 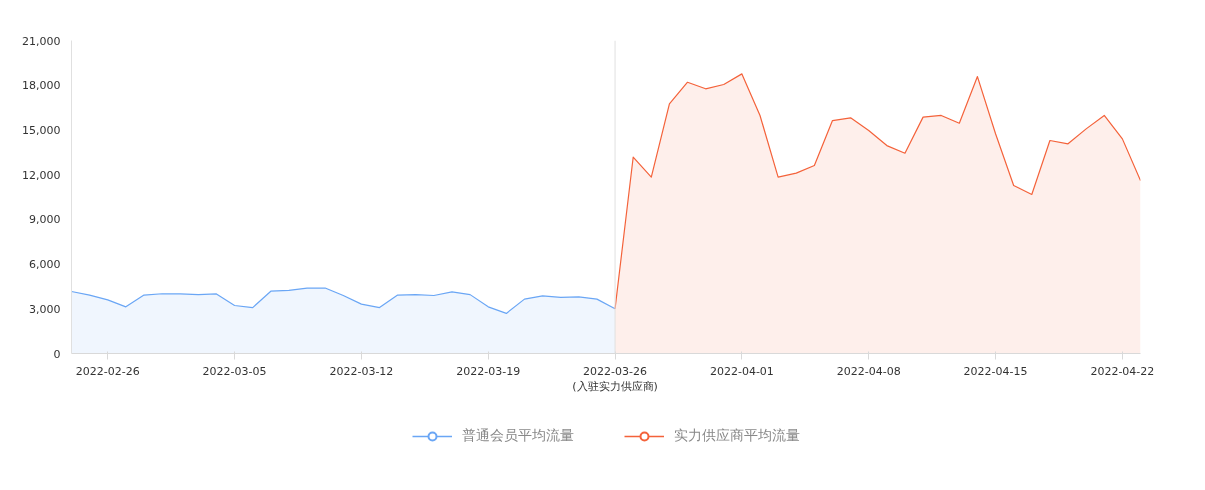 I want to click on legend-label: 实力供应商平均流量, so click(x=736, y=435).